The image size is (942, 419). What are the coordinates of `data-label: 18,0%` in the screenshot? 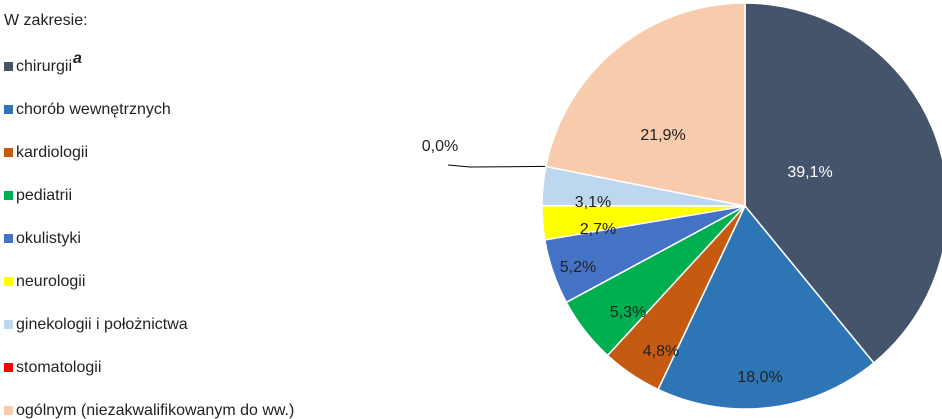 It's located at (759, 377).